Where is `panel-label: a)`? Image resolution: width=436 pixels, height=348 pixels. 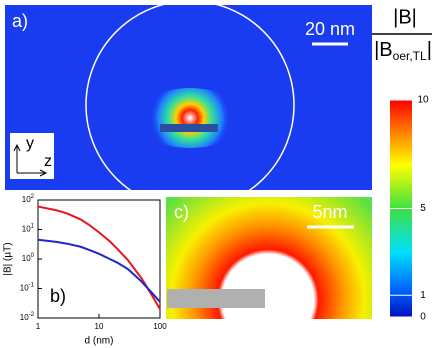 panel-label: a) is located at coordinates (20, 21).